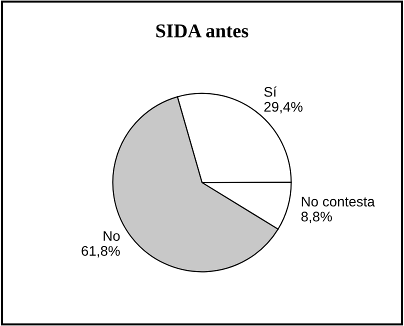  I want to click on data-label: 29,4%, so click(283, 108).